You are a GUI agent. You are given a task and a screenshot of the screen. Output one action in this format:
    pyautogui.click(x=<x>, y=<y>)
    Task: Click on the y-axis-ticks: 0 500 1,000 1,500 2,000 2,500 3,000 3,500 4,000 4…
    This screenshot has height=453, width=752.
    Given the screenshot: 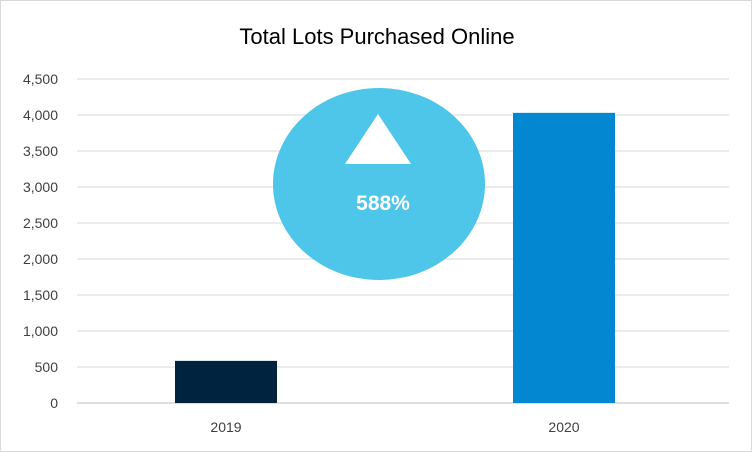 What is the action you would take?
    pyautogui.click(x=40, y=241)
    